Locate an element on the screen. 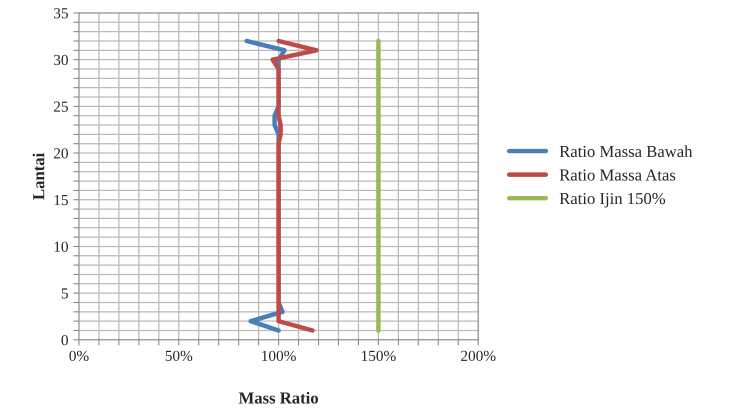  y-axis-title: Lantai is located at coordinates (38, 176).